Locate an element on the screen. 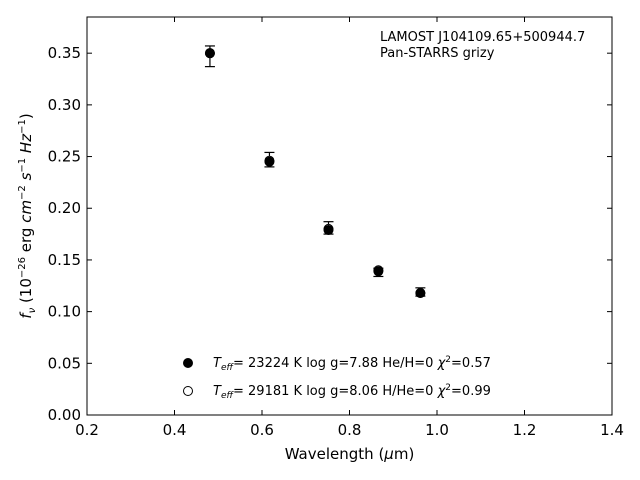  survey-label: Pan-STARRS grizy is located at coordinates (437, 53).